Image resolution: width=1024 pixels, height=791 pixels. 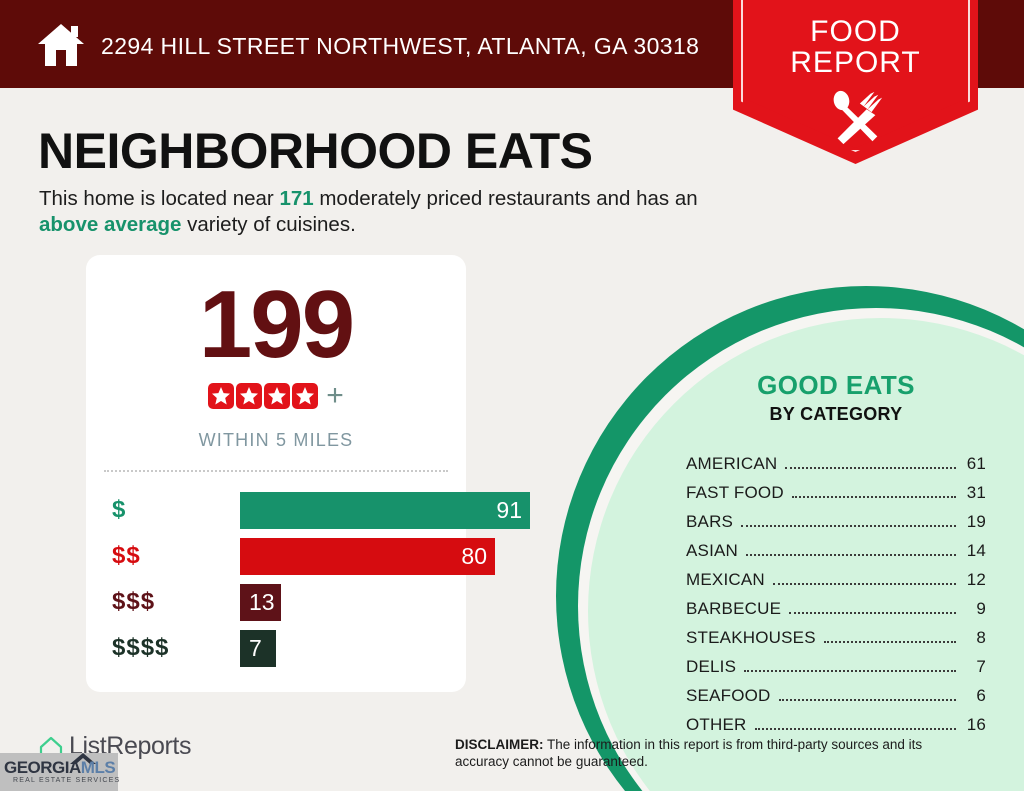 I want to click on category-row: AMERICAN 61, so click(x=836, y=461).